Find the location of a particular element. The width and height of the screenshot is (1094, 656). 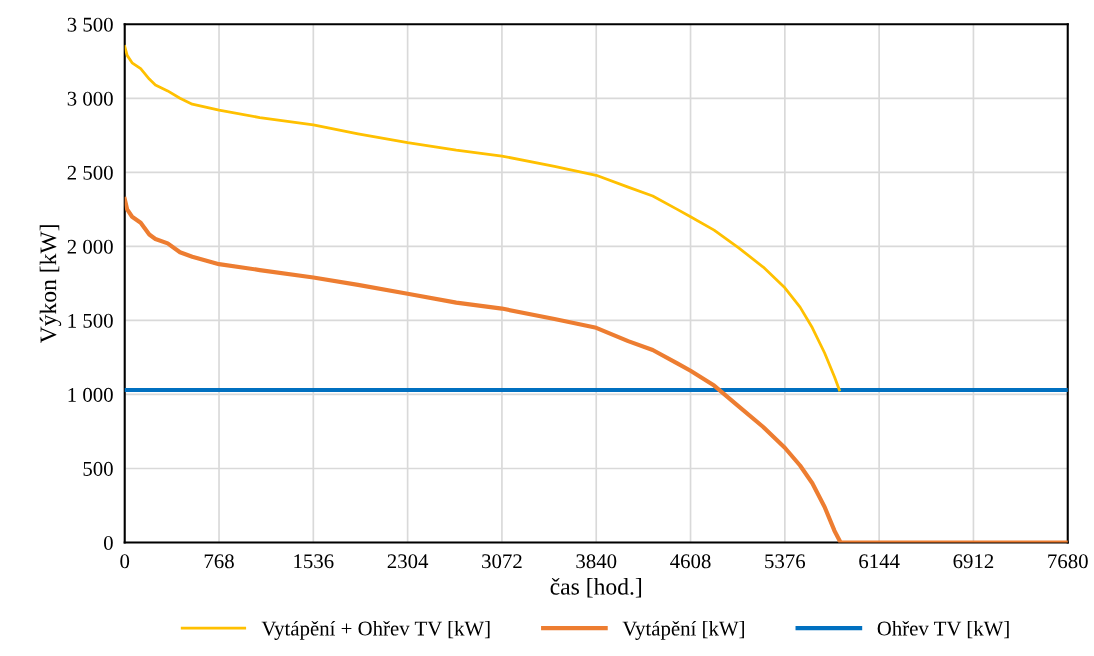

y-tick-label: 1 500 is located at coordinates (90, 320).